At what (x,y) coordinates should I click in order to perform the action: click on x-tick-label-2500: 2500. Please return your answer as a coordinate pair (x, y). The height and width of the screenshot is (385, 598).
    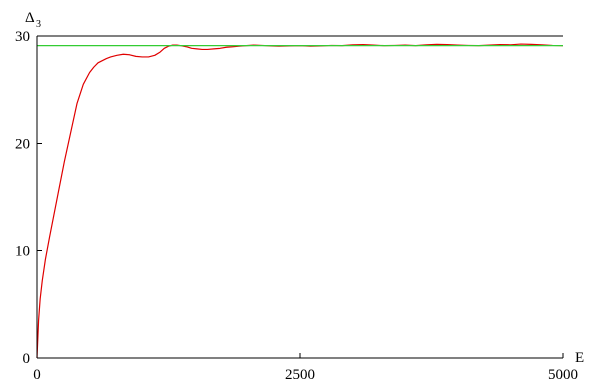
    Looking at the image, I should click on (300, 375).